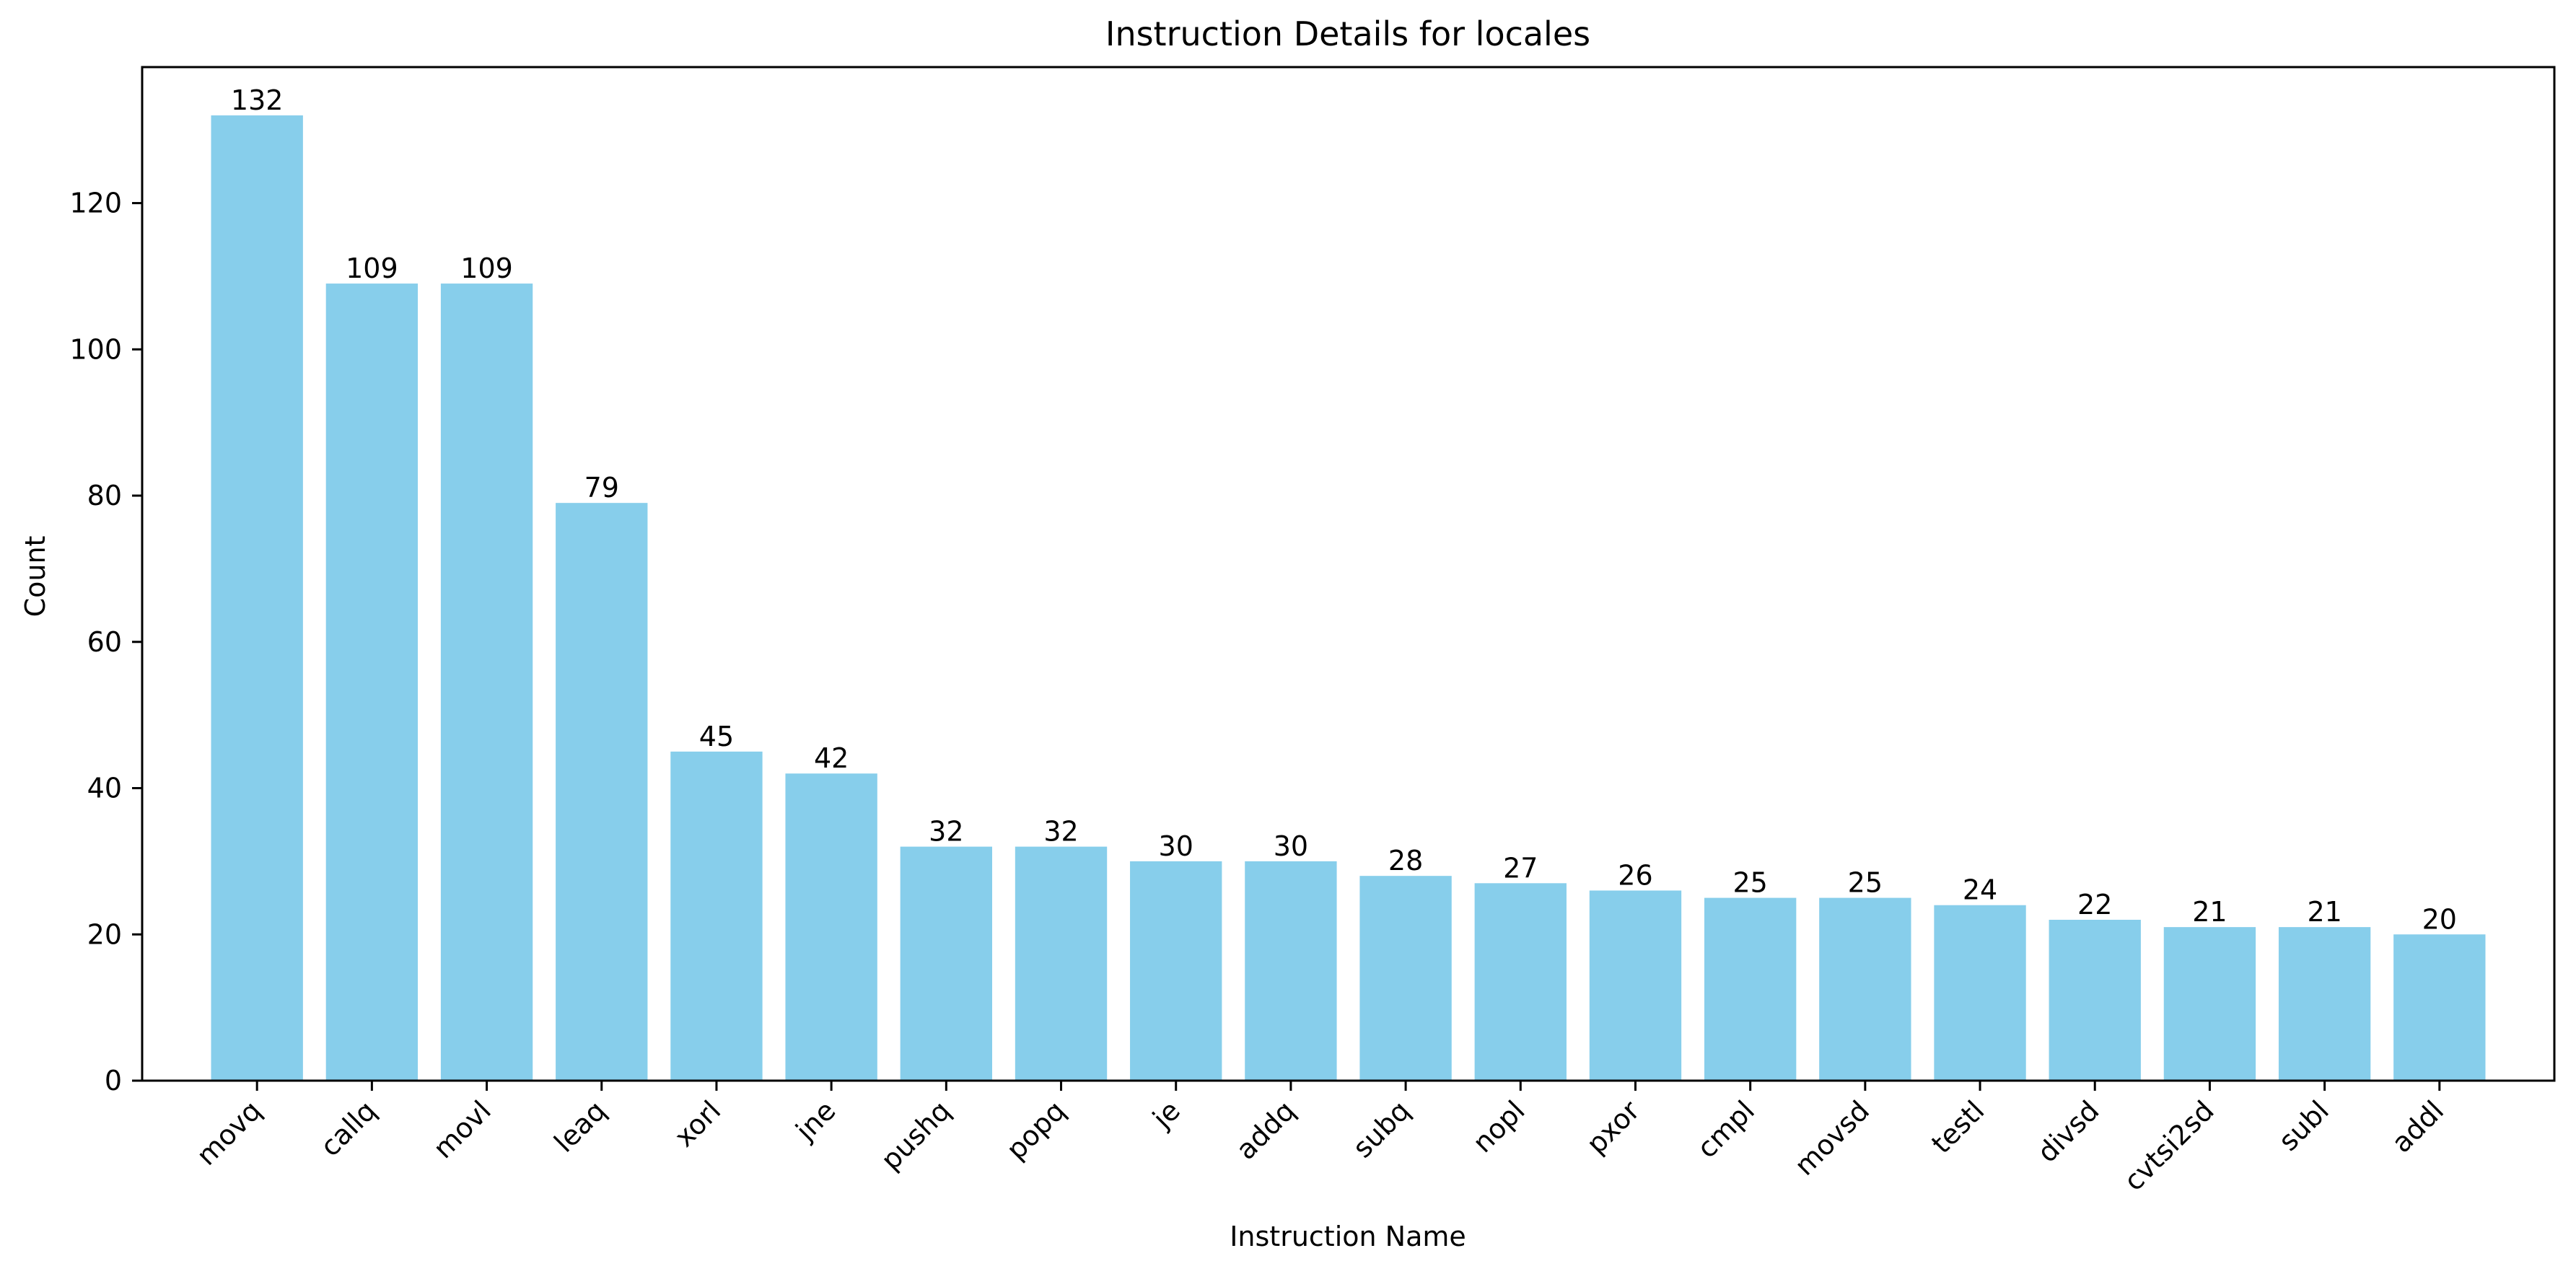 This screenshot has width=2576, height=1274. I want to click on x-tick-label-addl: addl, so click(2418, 1127).